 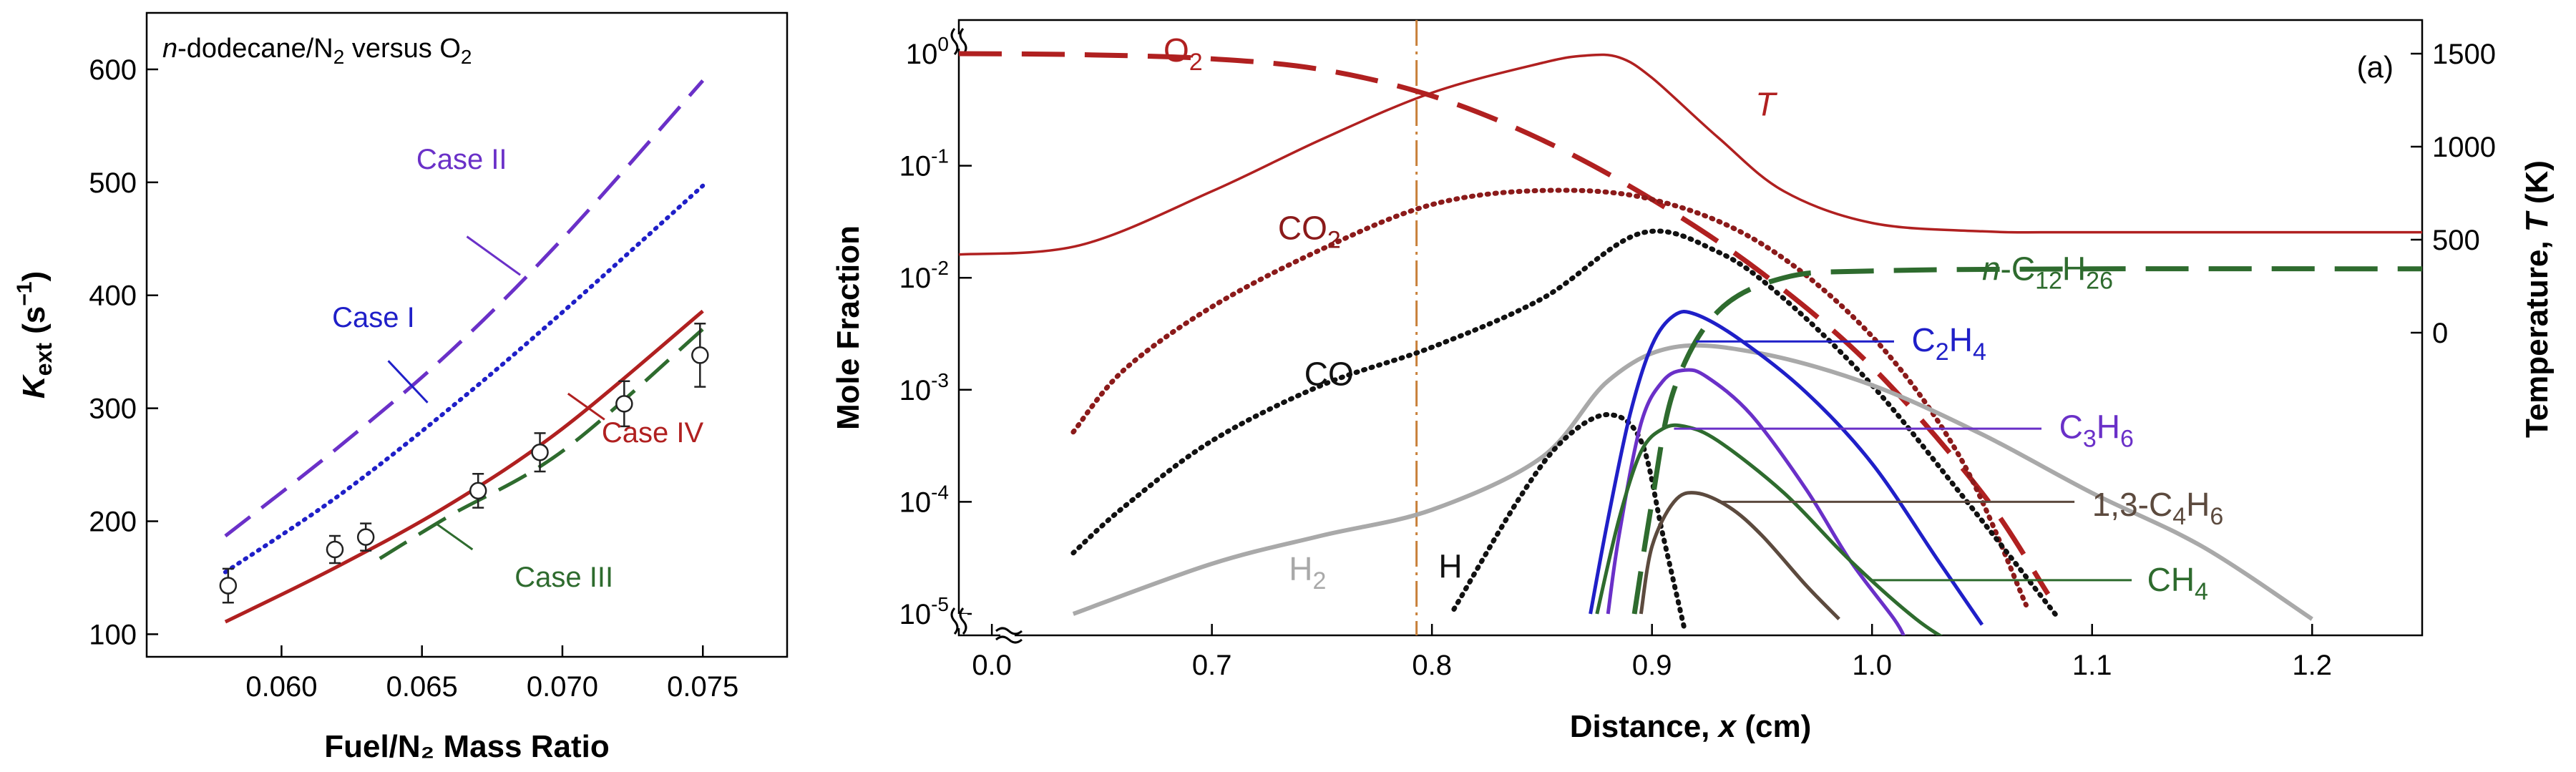 What do you see at coordinates (2177, 583) in the screenshot?
I see `label-ch: CH4` at bounding box center [2177, 583].